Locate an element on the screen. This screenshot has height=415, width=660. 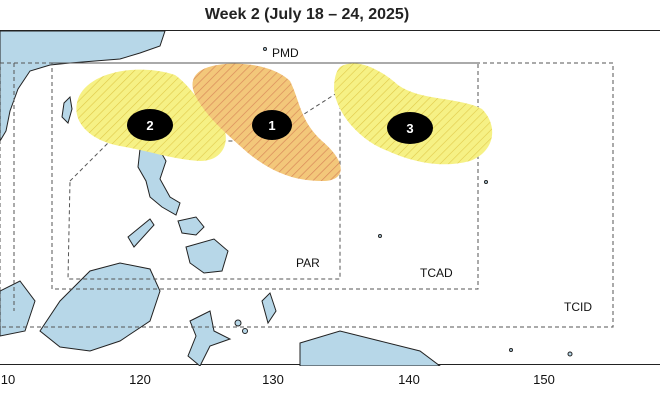
area-1-marker is located at coordinates (272, 125).